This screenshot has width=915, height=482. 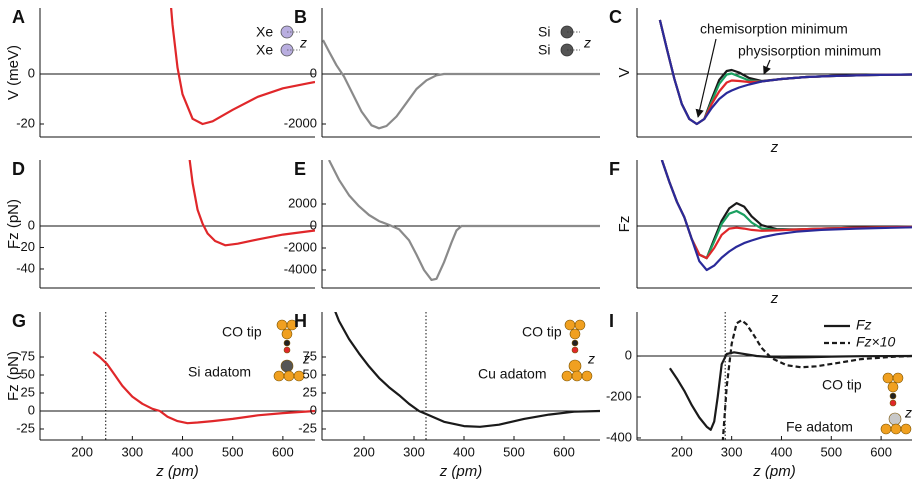 I want to click on panel-letter: F, so click(x=614, y=169).